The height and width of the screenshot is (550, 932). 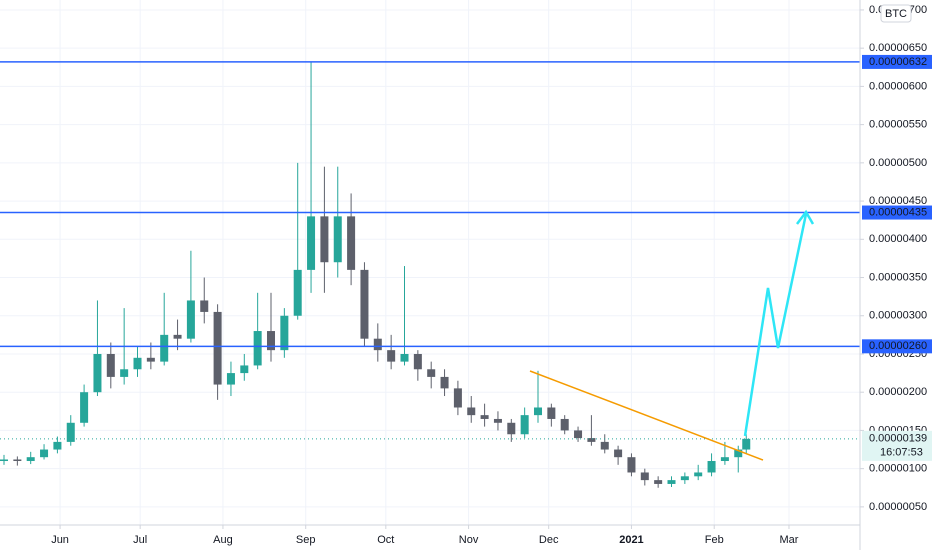 What do you see at coordinates (898, 201) in the screenshot?
I see `y-tick-label: 0.00000450` at bounding box center [898, 201].